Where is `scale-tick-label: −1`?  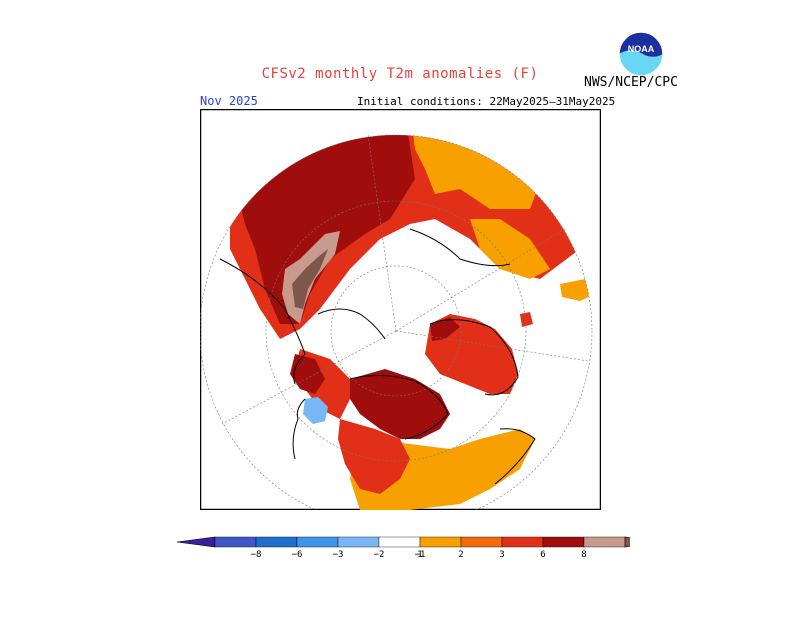
scale-tick-label: −1 is located at coordinates (420, 555).